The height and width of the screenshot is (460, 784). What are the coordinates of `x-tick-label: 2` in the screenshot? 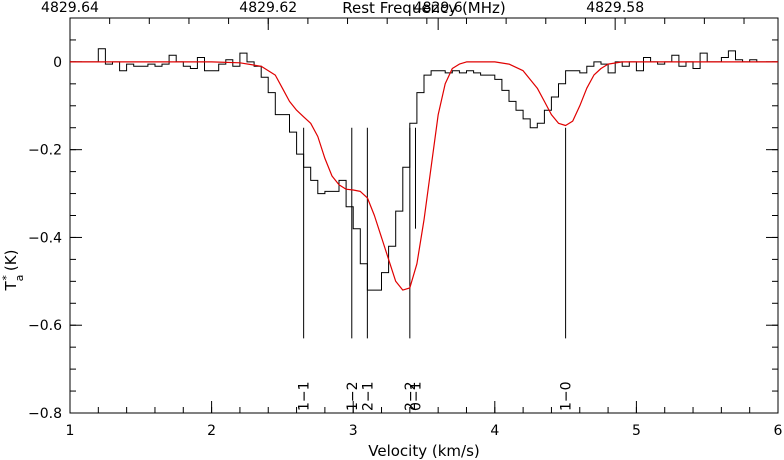 It's located at (211, 431).